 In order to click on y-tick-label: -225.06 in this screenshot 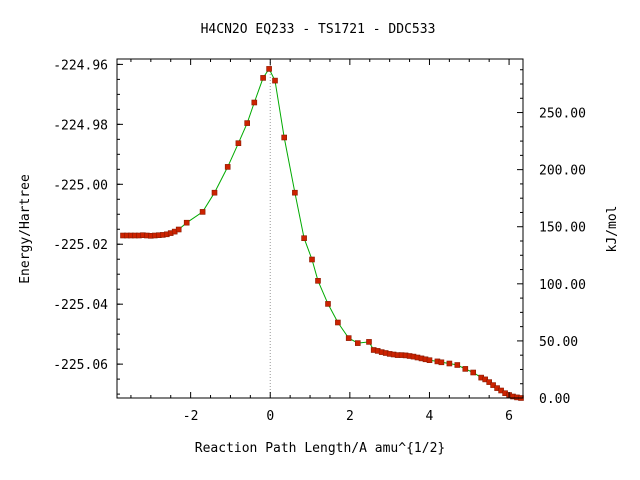, I will do `click(80, 365)`.